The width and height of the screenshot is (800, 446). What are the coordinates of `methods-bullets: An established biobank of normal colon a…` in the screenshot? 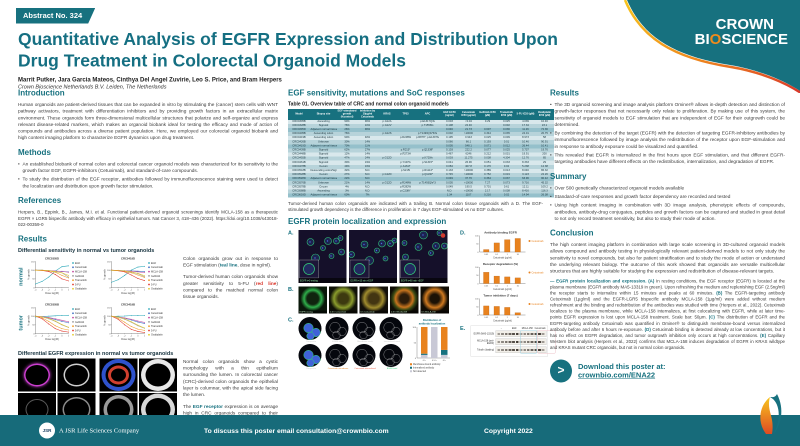 It's located at (148, 175).